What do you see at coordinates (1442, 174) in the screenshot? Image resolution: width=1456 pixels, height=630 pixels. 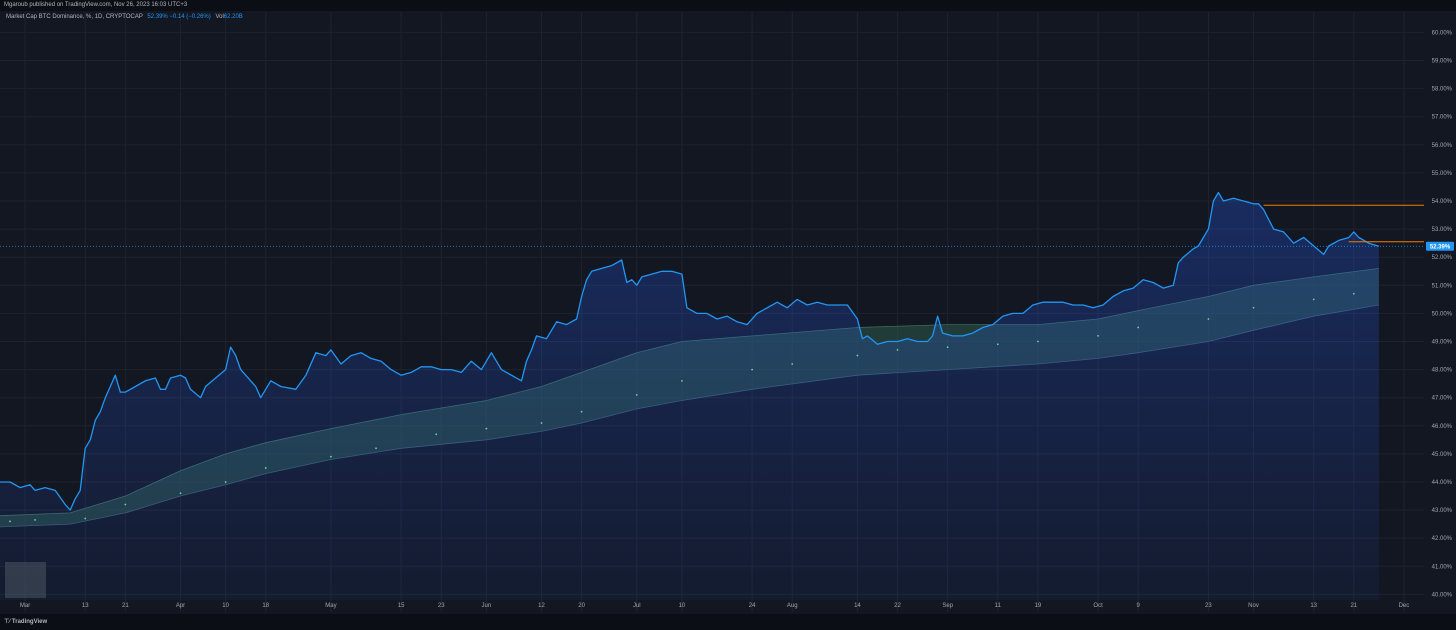 I see `y-tick-label: 55.00%` at bounding box center [1442, 174].